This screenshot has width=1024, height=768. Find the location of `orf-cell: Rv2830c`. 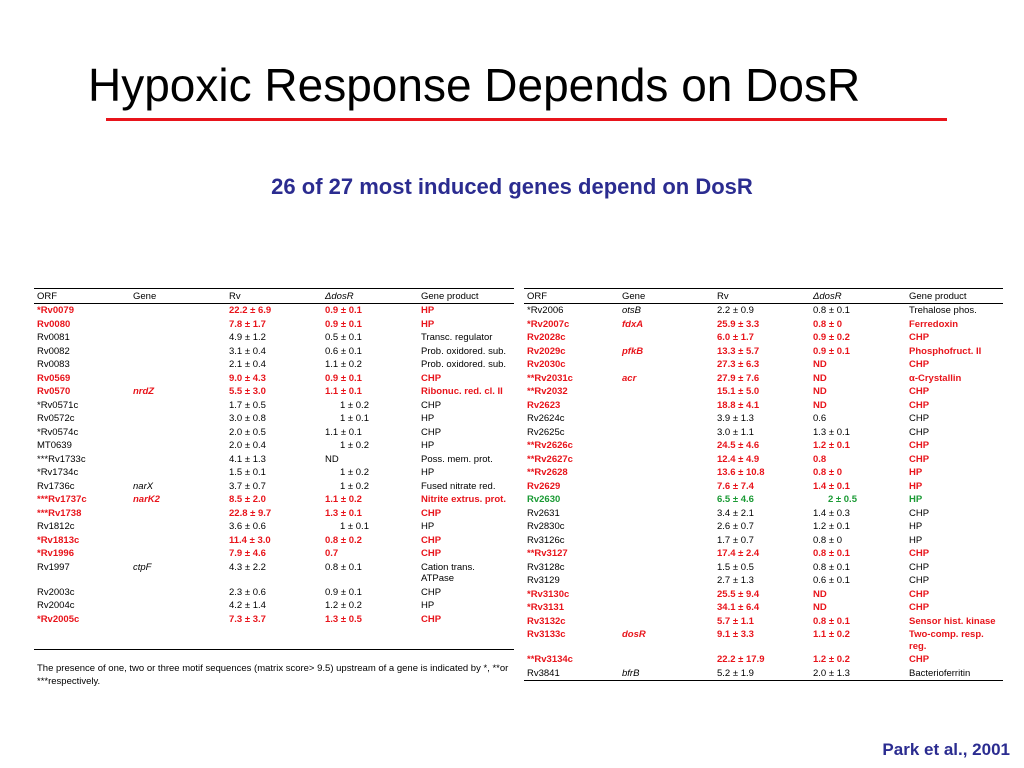

orf-cell: Rv2830c is located at coordinates (546, 526).